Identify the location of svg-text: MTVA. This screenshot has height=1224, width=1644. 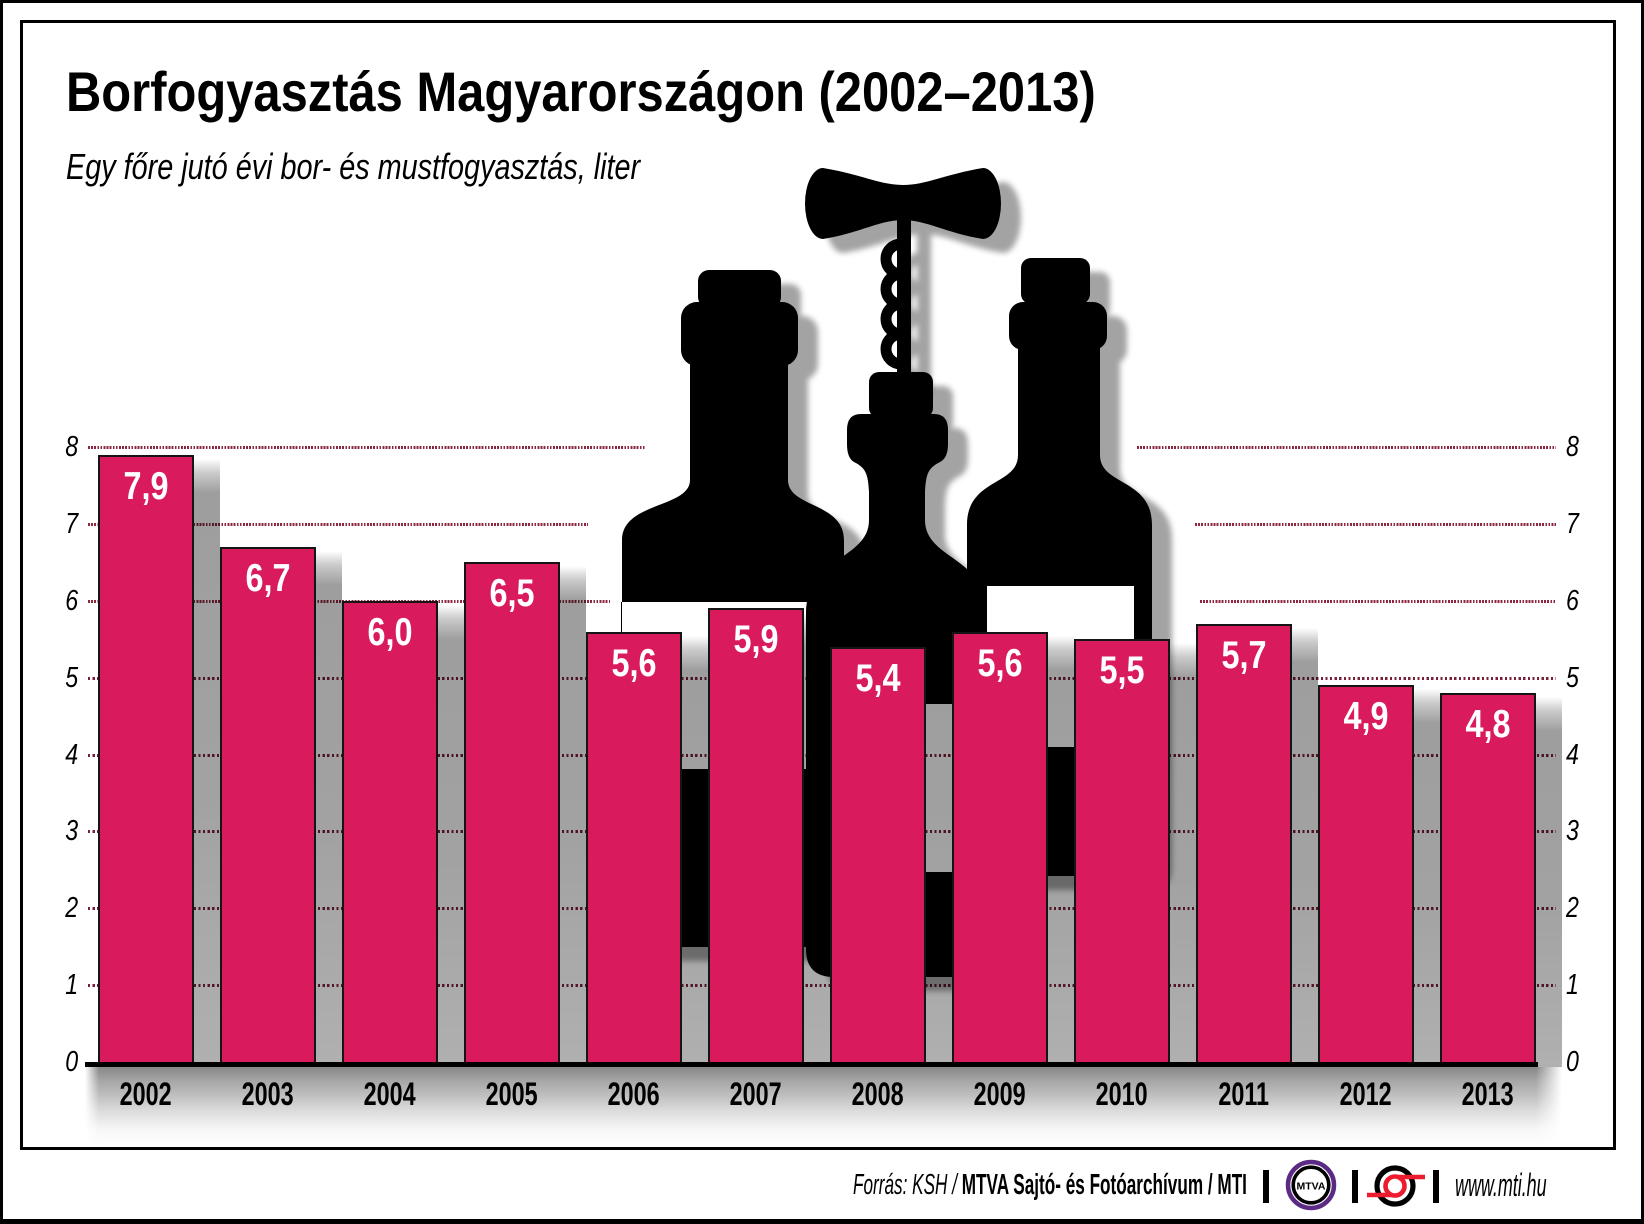
(1311, 1187).